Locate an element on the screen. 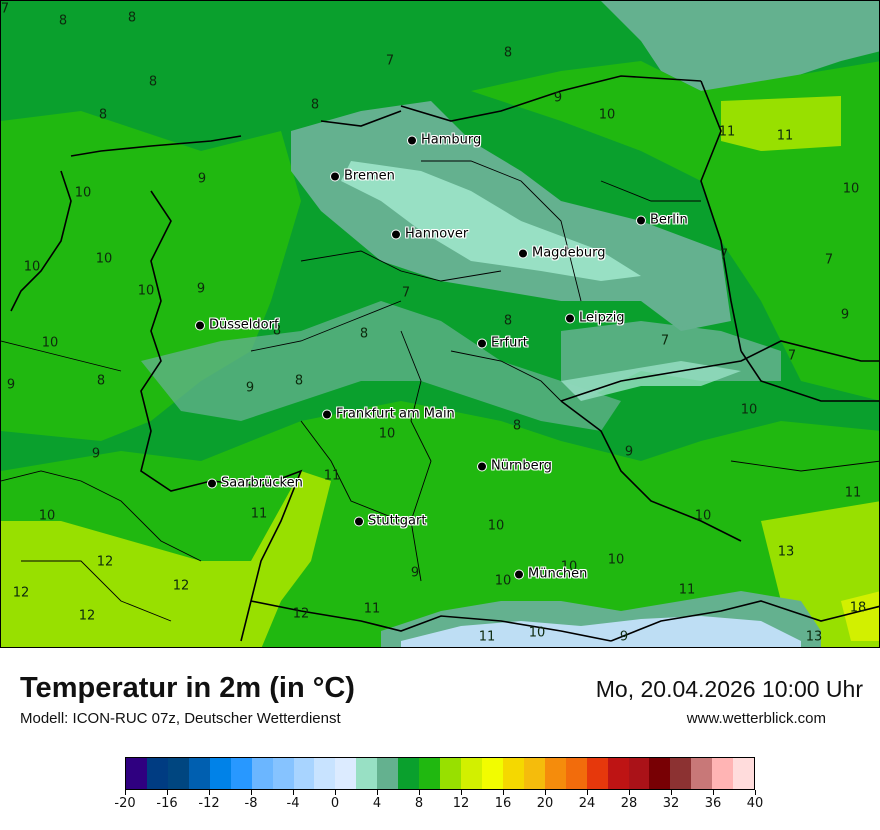 The height and width of the screenshot is (830, 880). tick-label: 20 is located at coordinates (545, 803).